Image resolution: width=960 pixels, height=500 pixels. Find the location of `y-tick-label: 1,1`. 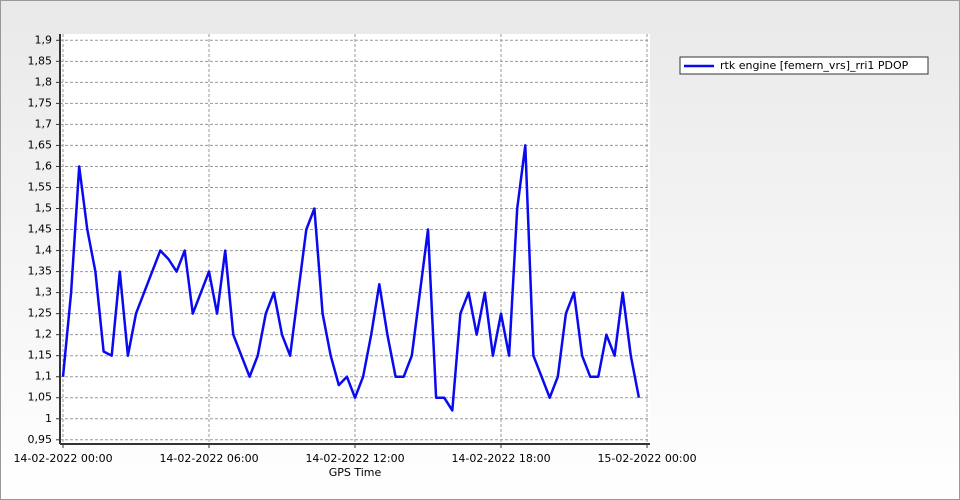

y-tick-label: 1,1 is located at coordinates (44, 376).